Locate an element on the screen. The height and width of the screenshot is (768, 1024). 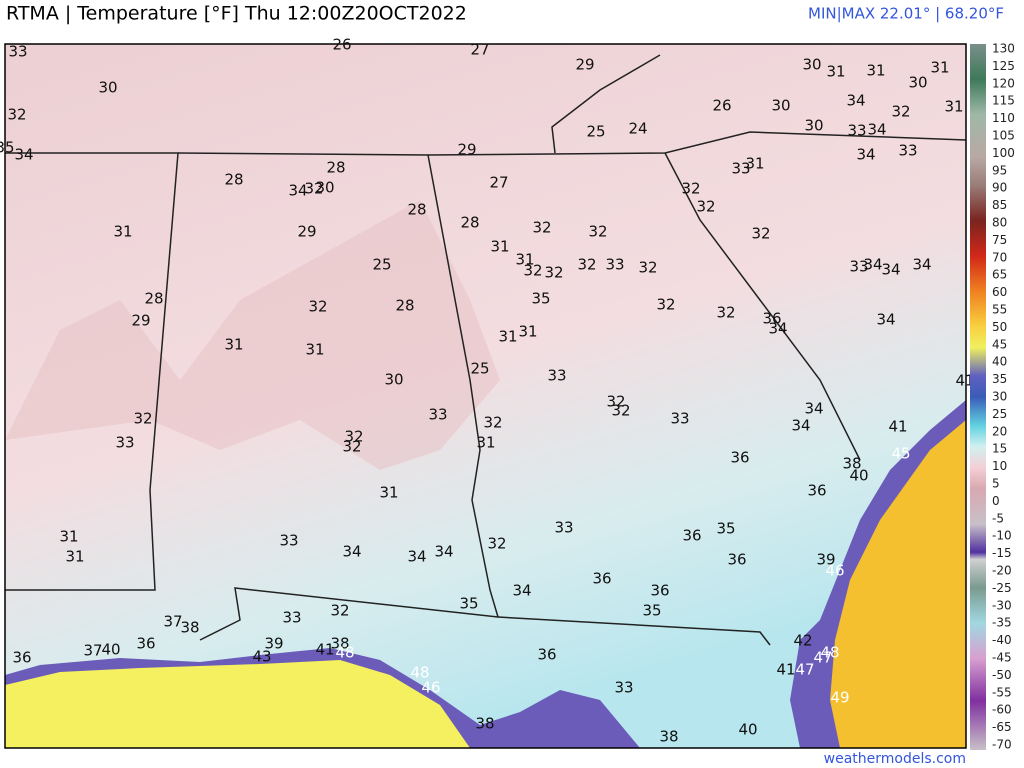
colorbar-label: -55 is located at coordinates (1002, 692).